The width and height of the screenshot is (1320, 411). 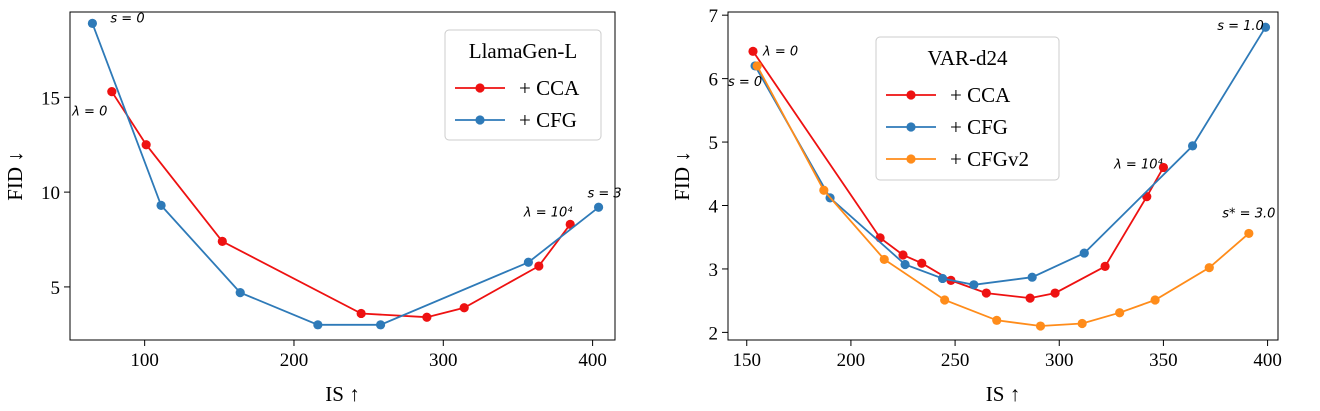 I want to click on legend: VAR-d24 + CCA + CFG + CFGv2, so click(x=967, y=108).